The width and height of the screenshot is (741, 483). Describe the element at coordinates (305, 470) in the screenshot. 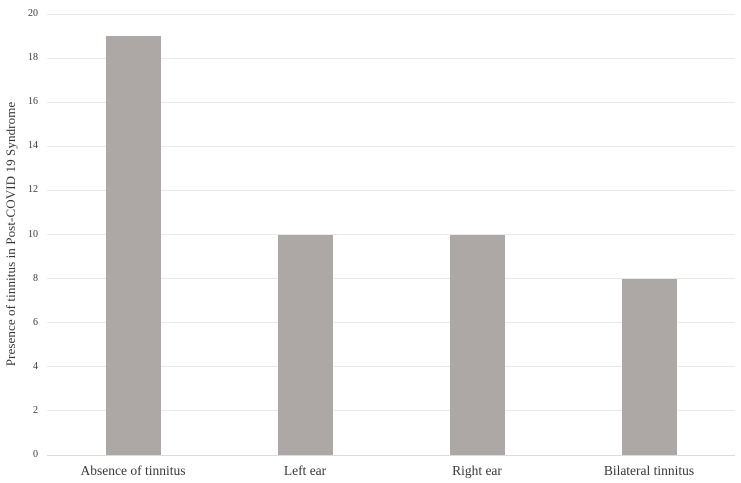

I see `x-tick-label: Left ear` at that location.